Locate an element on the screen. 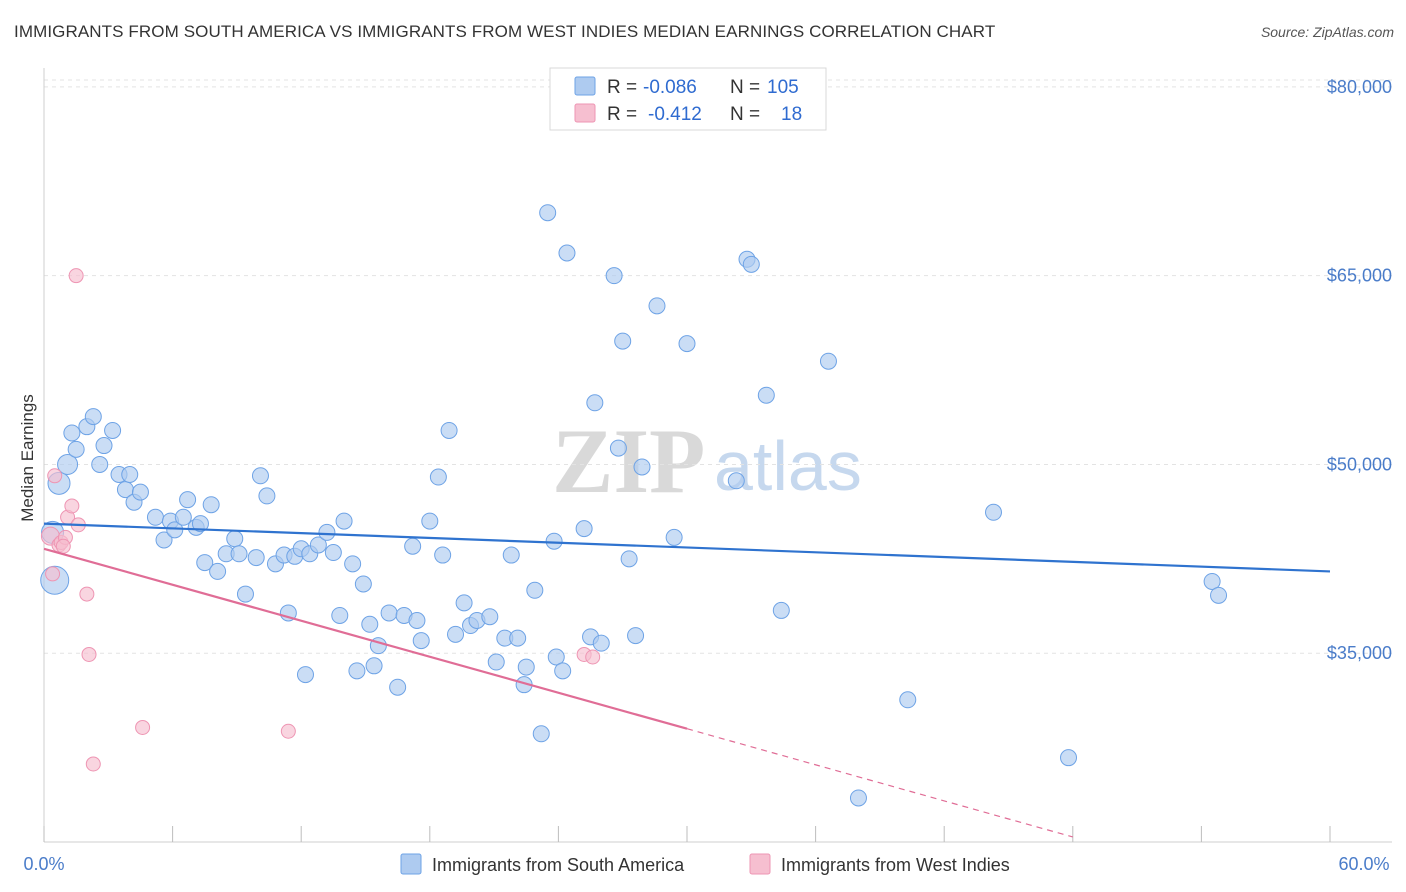  legend-swatch-south-america is located at coordinates (585, 86).